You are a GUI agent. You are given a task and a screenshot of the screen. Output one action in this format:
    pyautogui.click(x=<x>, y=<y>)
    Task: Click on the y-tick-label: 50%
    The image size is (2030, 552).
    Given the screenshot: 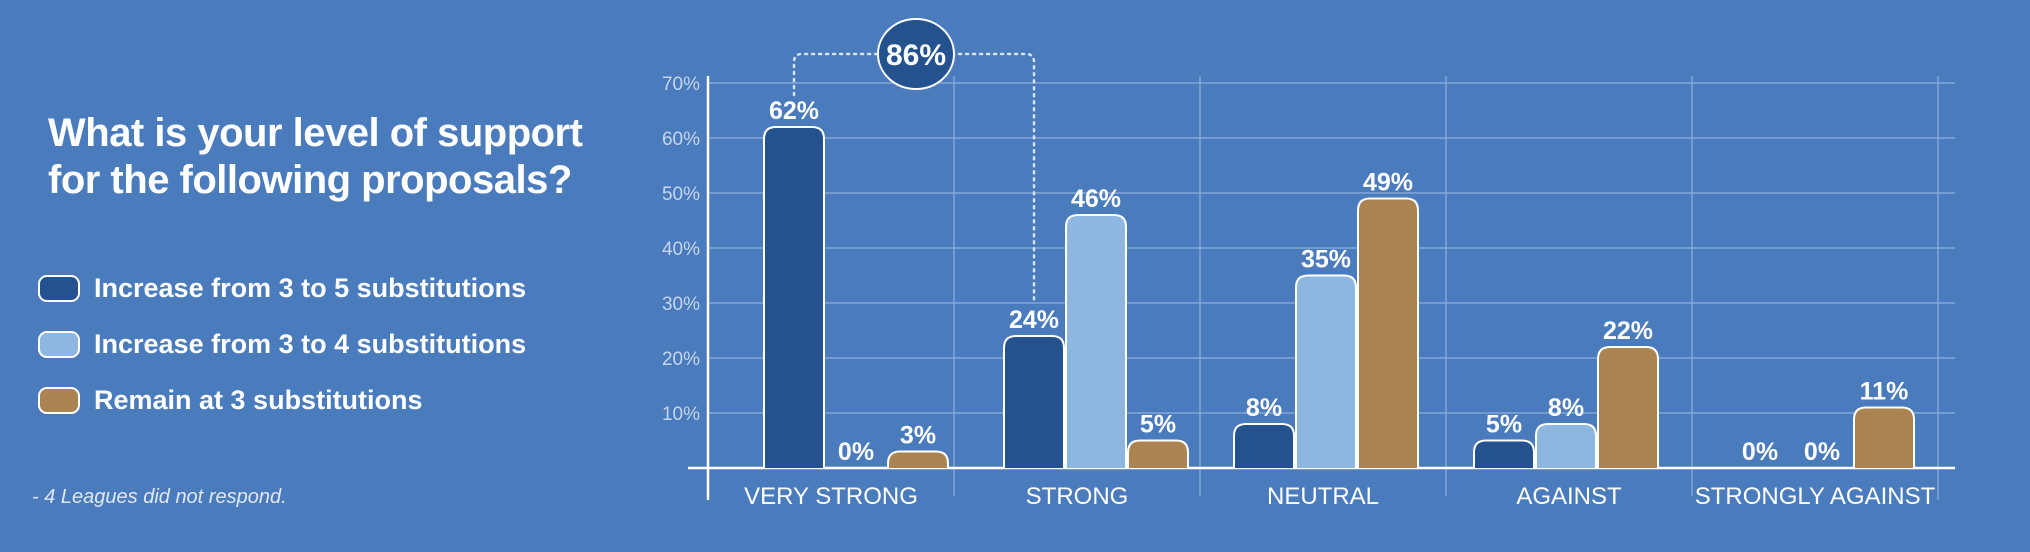 What is the action you would take?
    pyautogui.click(x=681, y=194)
    